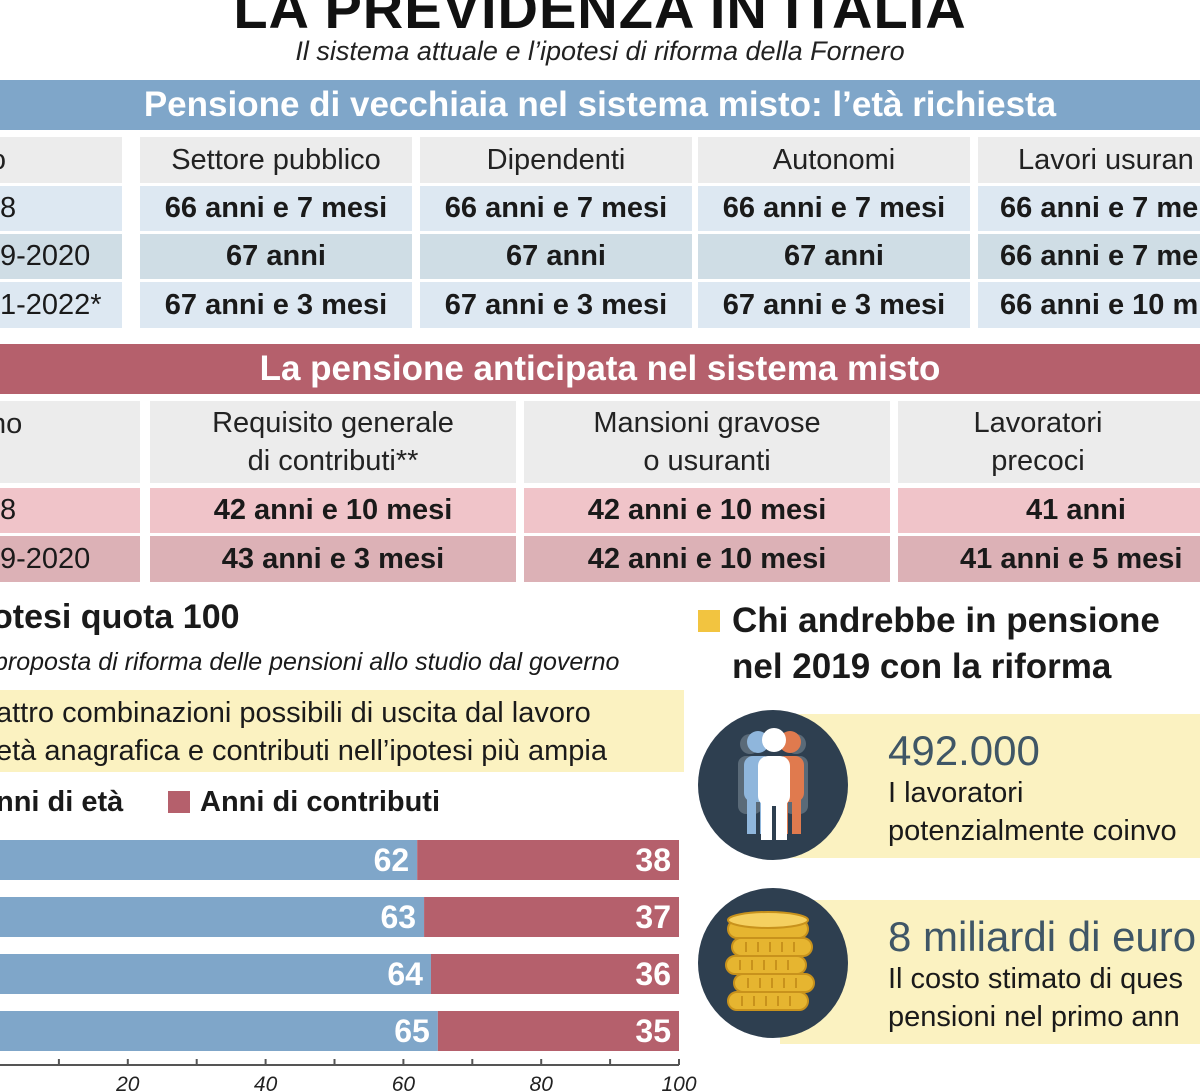 This screenshot has height=1091, width=1200. What do you see at coordinates (946, 620) in the screenshot?
I see `right-heading-line-1: Chi andrebbe in pensione` at bounding box center [946, 620].